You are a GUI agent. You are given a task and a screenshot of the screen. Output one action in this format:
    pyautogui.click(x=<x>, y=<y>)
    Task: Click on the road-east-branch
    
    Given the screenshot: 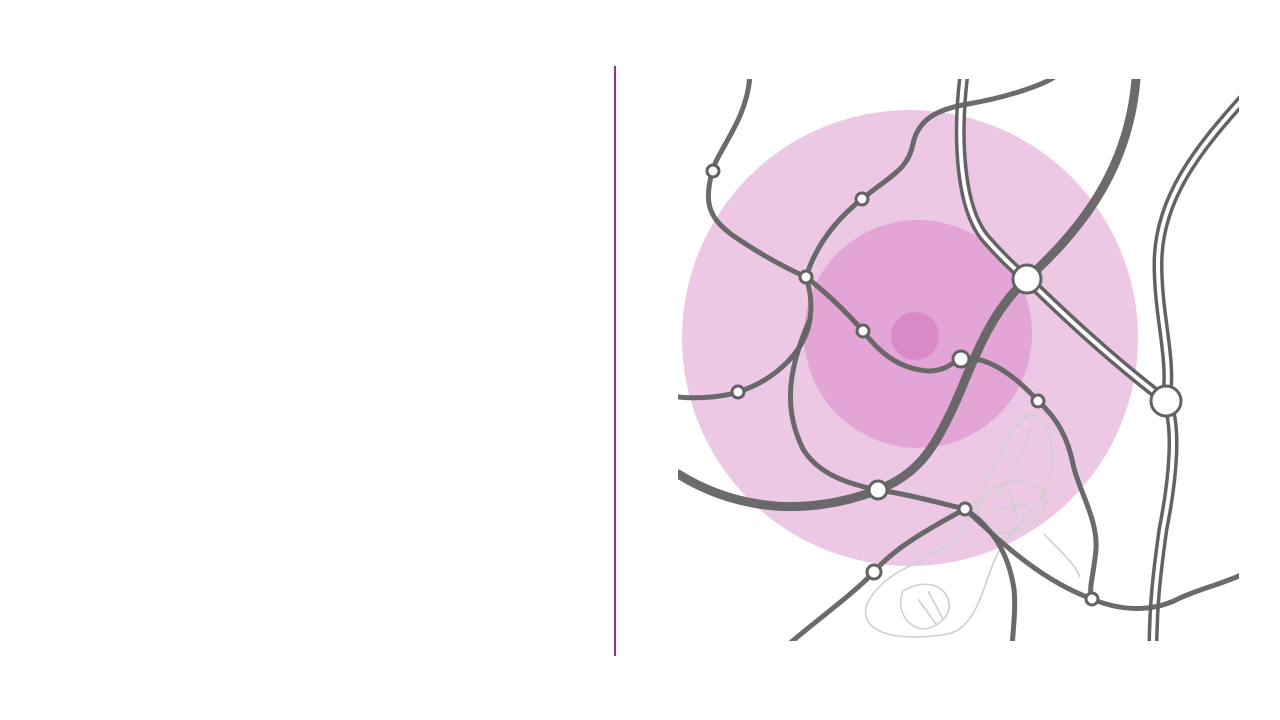 What is the action you would take?
    pyautogui.click(x=1067, y=500)
    